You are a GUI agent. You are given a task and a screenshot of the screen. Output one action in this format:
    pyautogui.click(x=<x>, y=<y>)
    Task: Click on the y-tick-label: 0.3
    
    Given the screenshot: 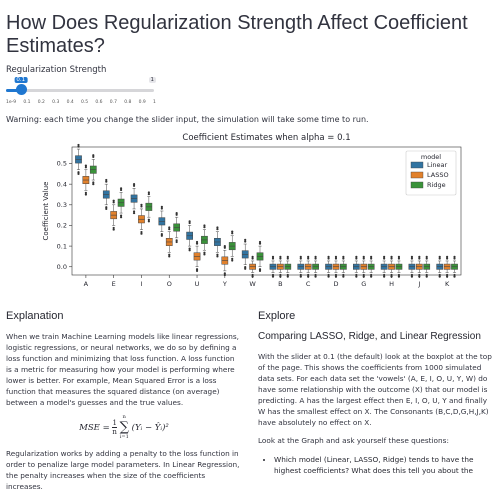 What is the action you would take?
    pyautogui.click(x=62, y=205)
    